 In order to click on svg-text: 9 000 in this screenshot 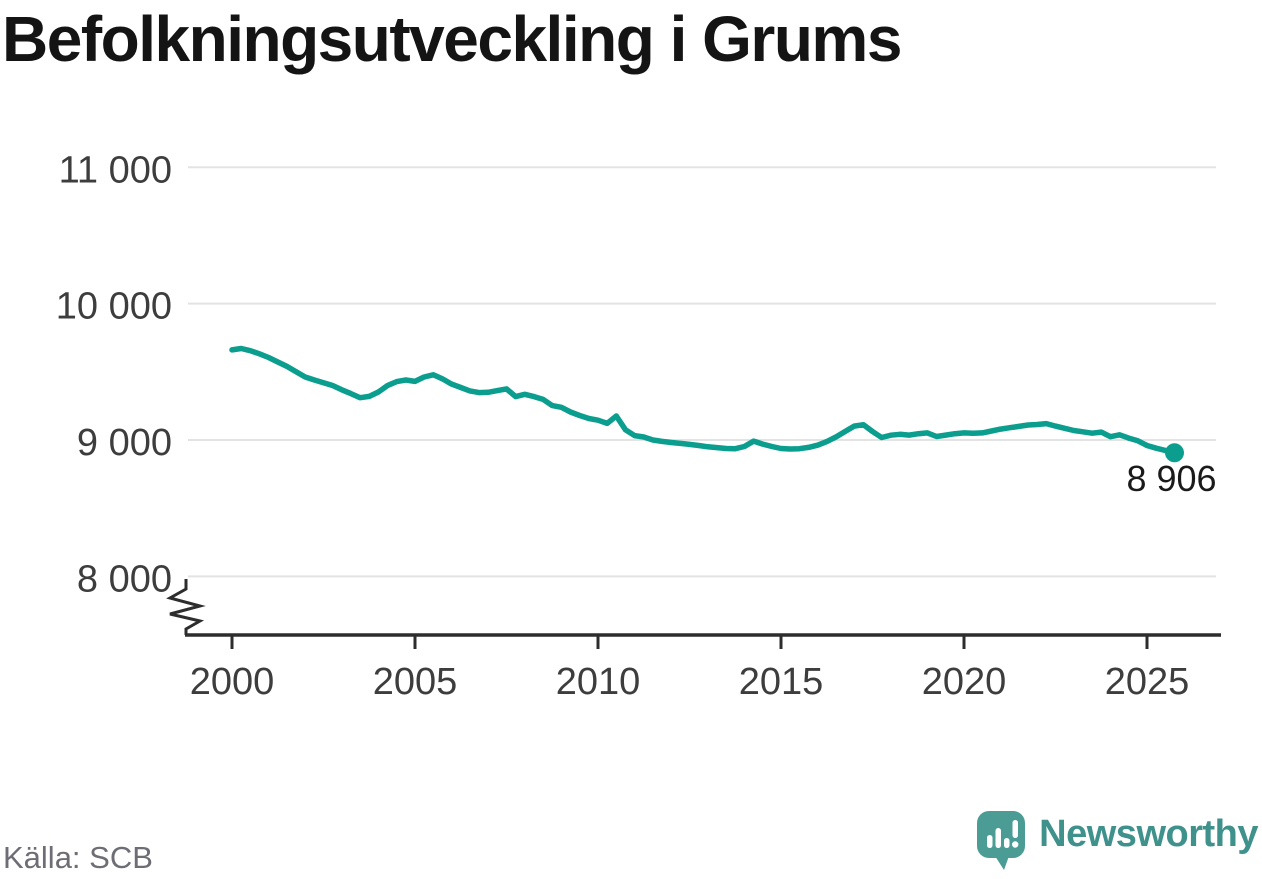, I will do `click(124, 443)`.